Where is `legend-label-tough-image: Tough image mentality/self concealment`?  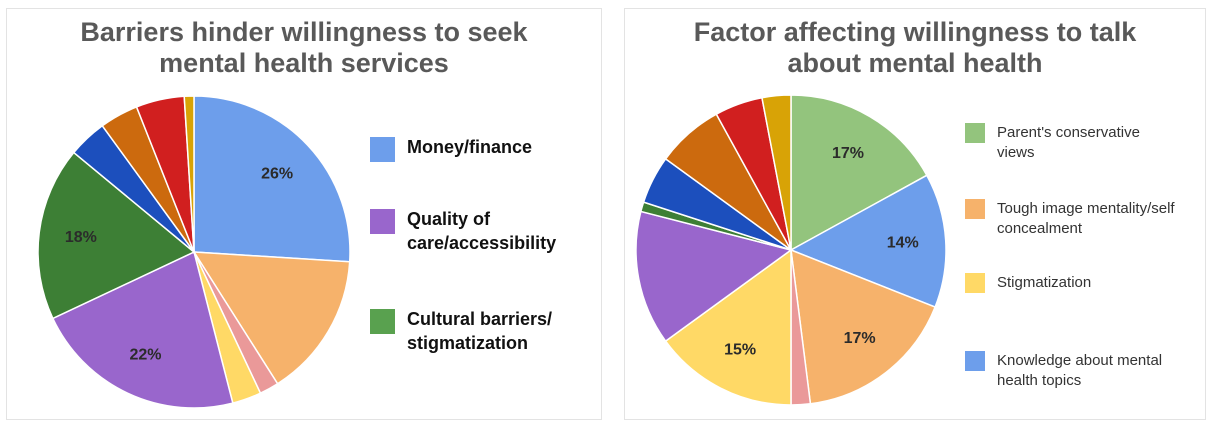
legend-label-tough-image: Tough image mentality/self concealment is located at coordinates (1086, 218).